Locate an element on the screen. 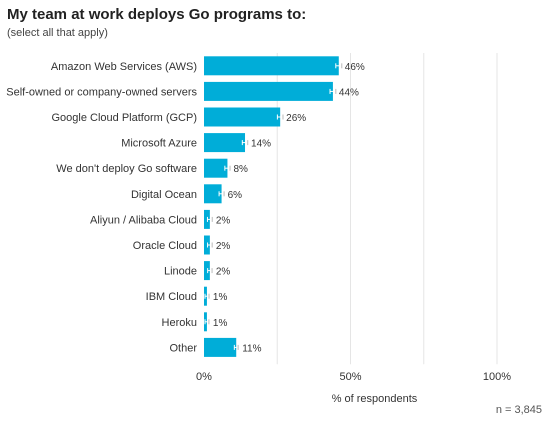 This screenshot has height=434, width=560. category-label: Linode is located at coordinates (180, 272).